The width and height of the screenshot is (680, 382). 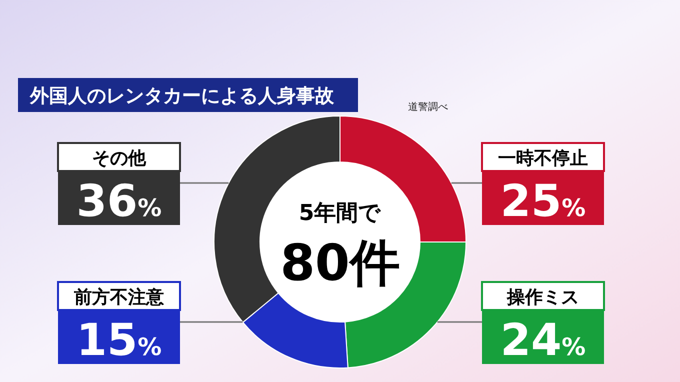 What do you see at coordinates (182, 96) in the screenshot?
I see `chart-title: 外国人のレンタカーによる人身事故` at bounding box center [182, 96].